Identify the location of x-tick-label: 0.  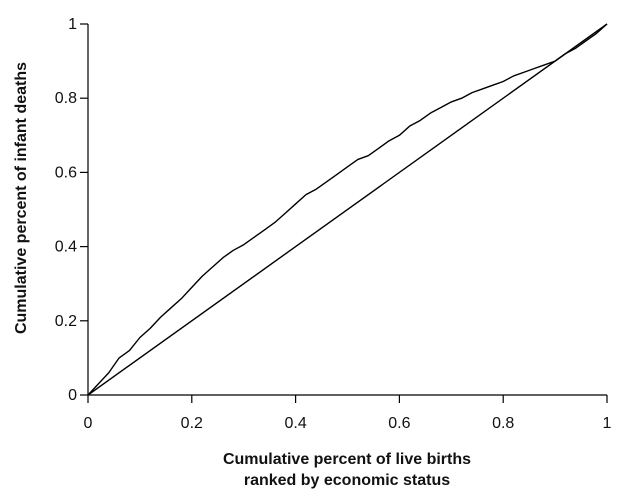
(88, 423).